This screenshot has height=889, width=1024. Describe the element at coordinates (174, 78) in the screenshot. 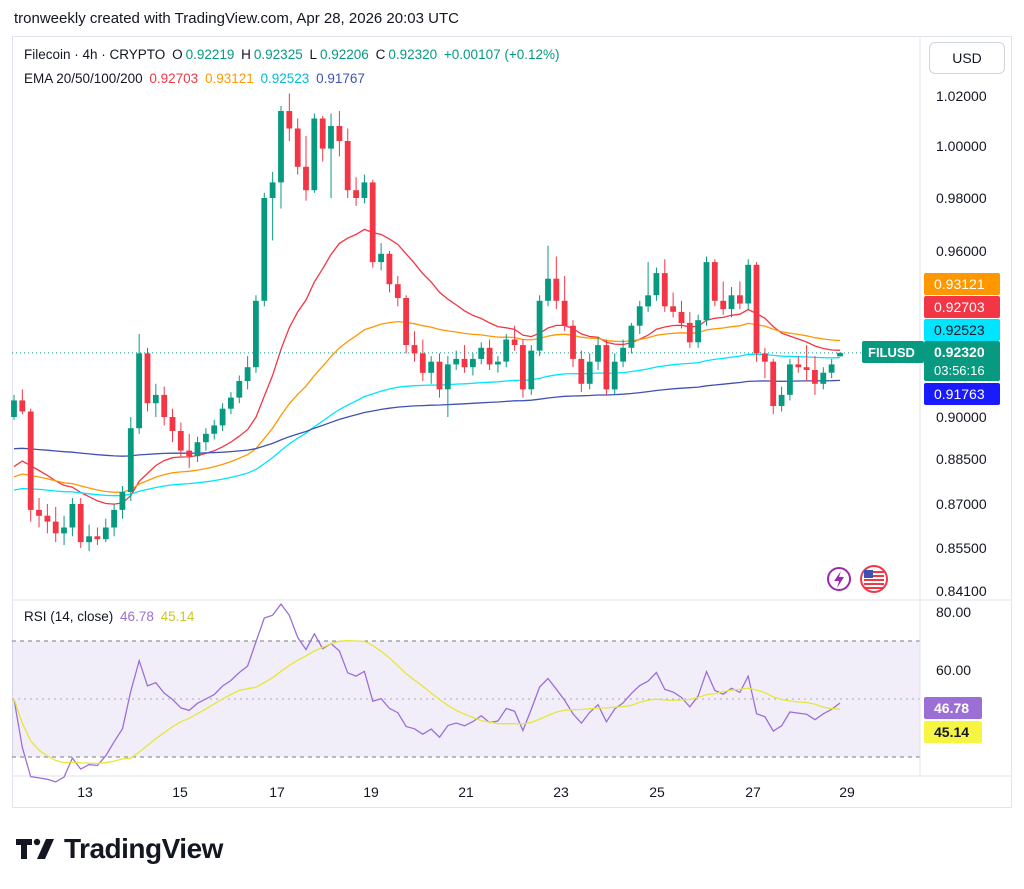

I see `ema20-value: 0.92703` at that location.